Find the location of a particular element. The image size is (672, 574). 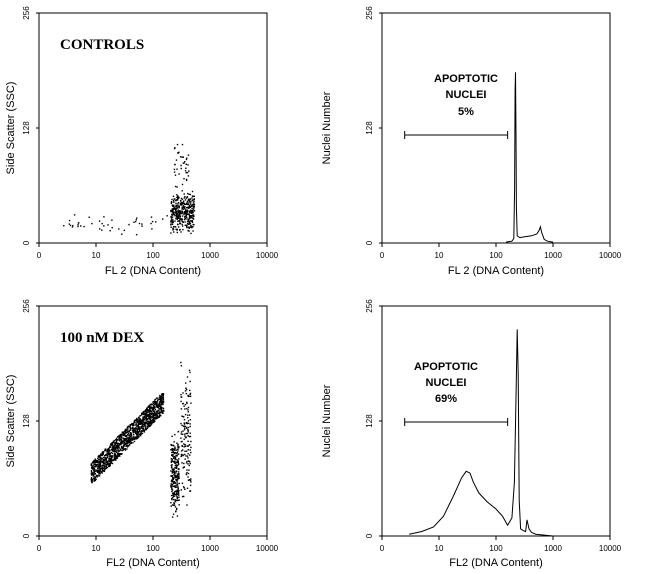

x-axis-label: FL2 (DNA Content) is located at coordinates (496, 563).